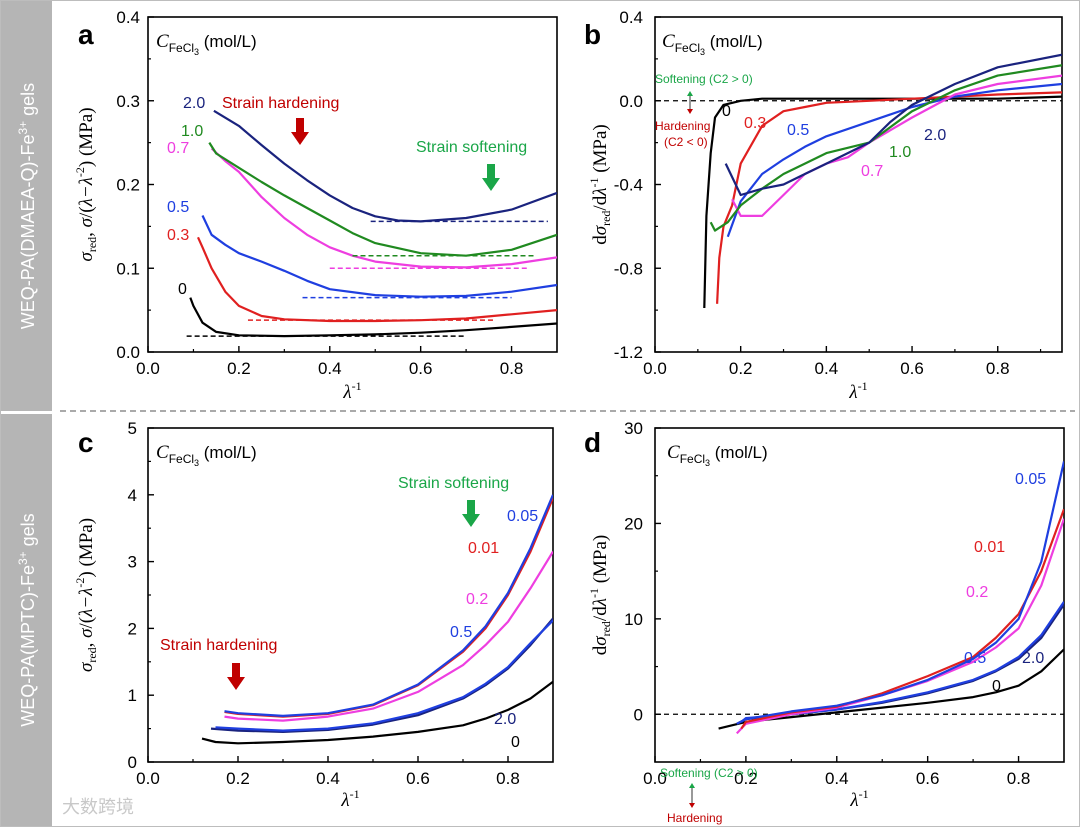 The image size is (1080, 827). What do you see at coordinates (132, 495) in the screenshot?
I see `y-tick-label: 4` at bounding box center [132, 495].